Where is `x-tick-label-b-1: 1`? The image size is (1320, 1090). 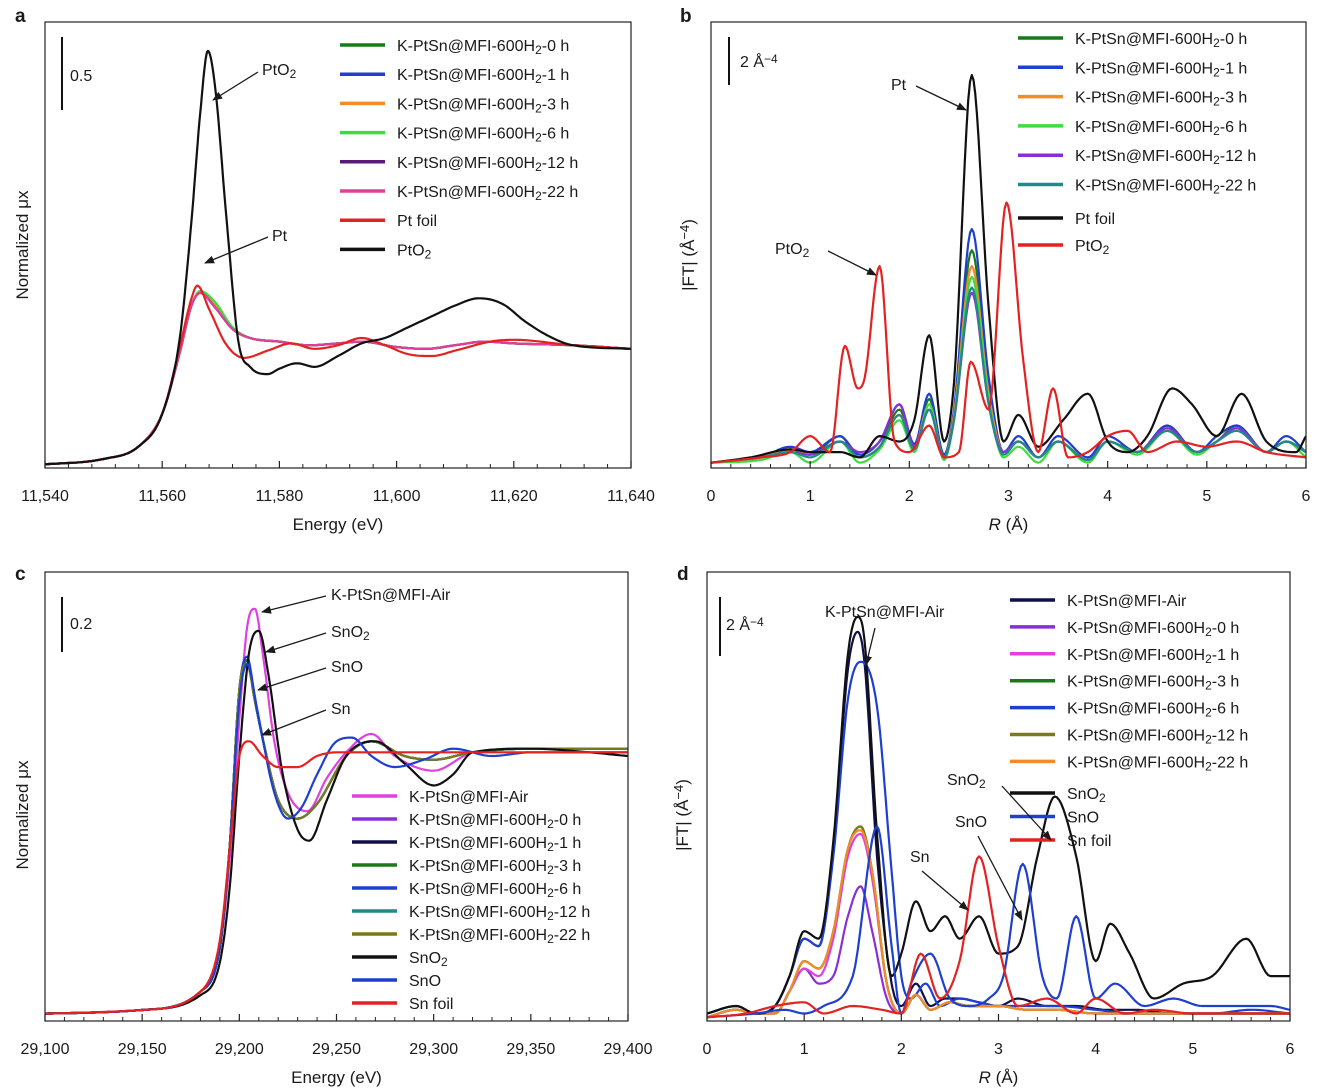
x-tick-label-b-1: 1 is located at coordinates (810, 496).